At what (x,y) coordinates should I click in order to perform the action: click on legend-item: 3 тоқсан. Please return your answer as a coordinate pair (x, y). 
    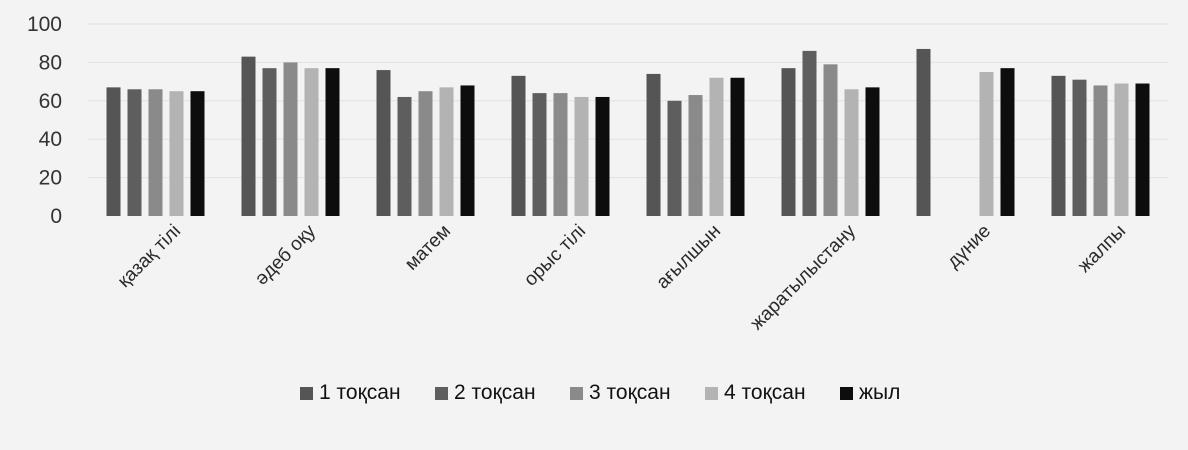
    Looking at the image, I should click on (620, 392).